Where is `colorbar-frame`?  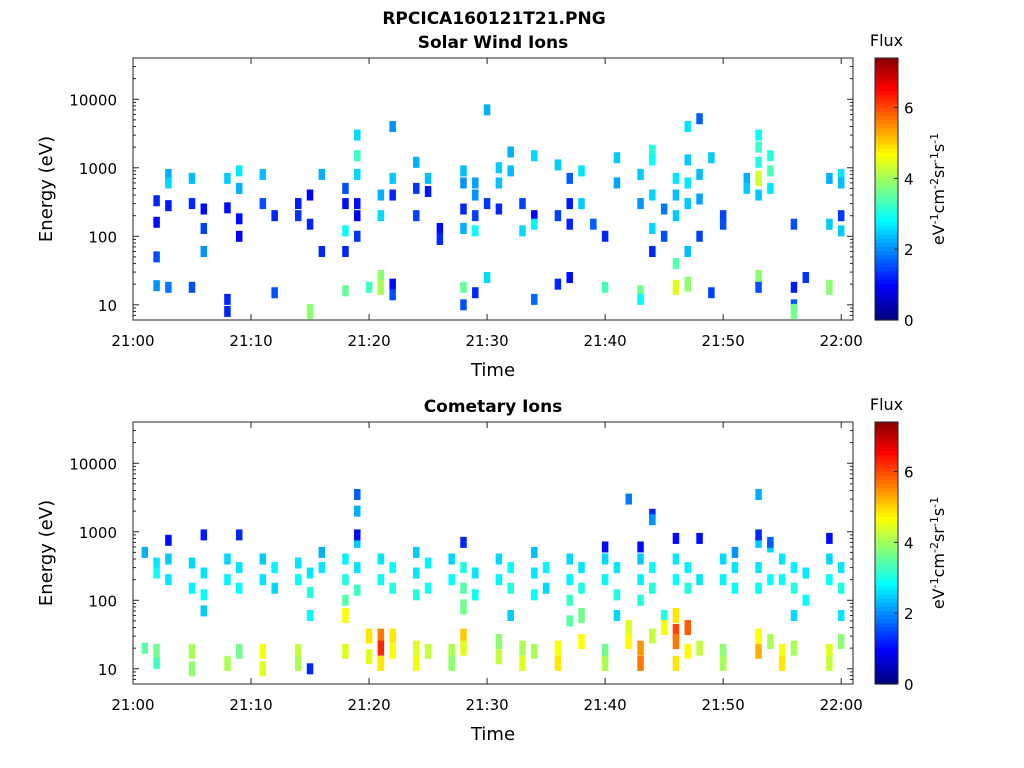
colorbar-frame is located at coordinates (886, 189).